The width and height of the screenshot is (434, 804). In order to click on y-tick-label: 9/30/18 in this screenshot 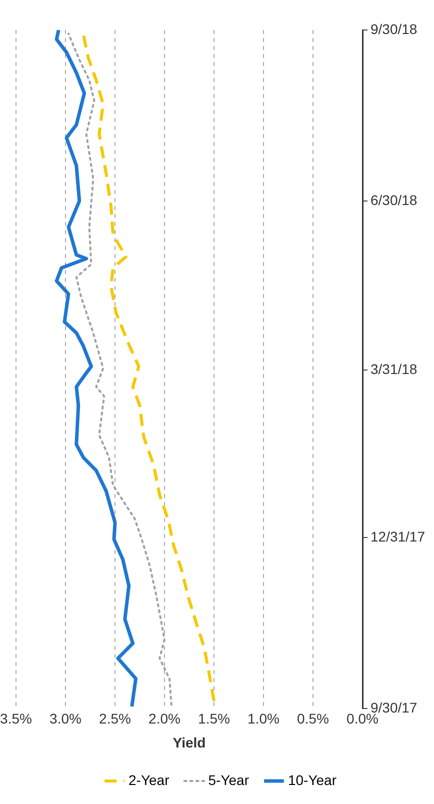, I will do `click(394, 28)`.